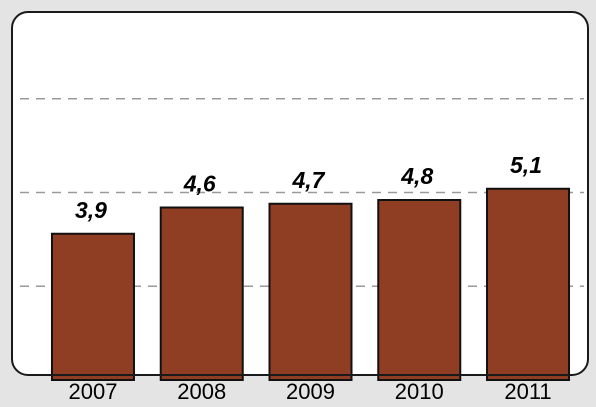 This screenshot has width=596, height=407. What do you see at coordinates (91, 210) in the screenshot?
I see `value-label: 3,9` at bounding box center [91, 210].